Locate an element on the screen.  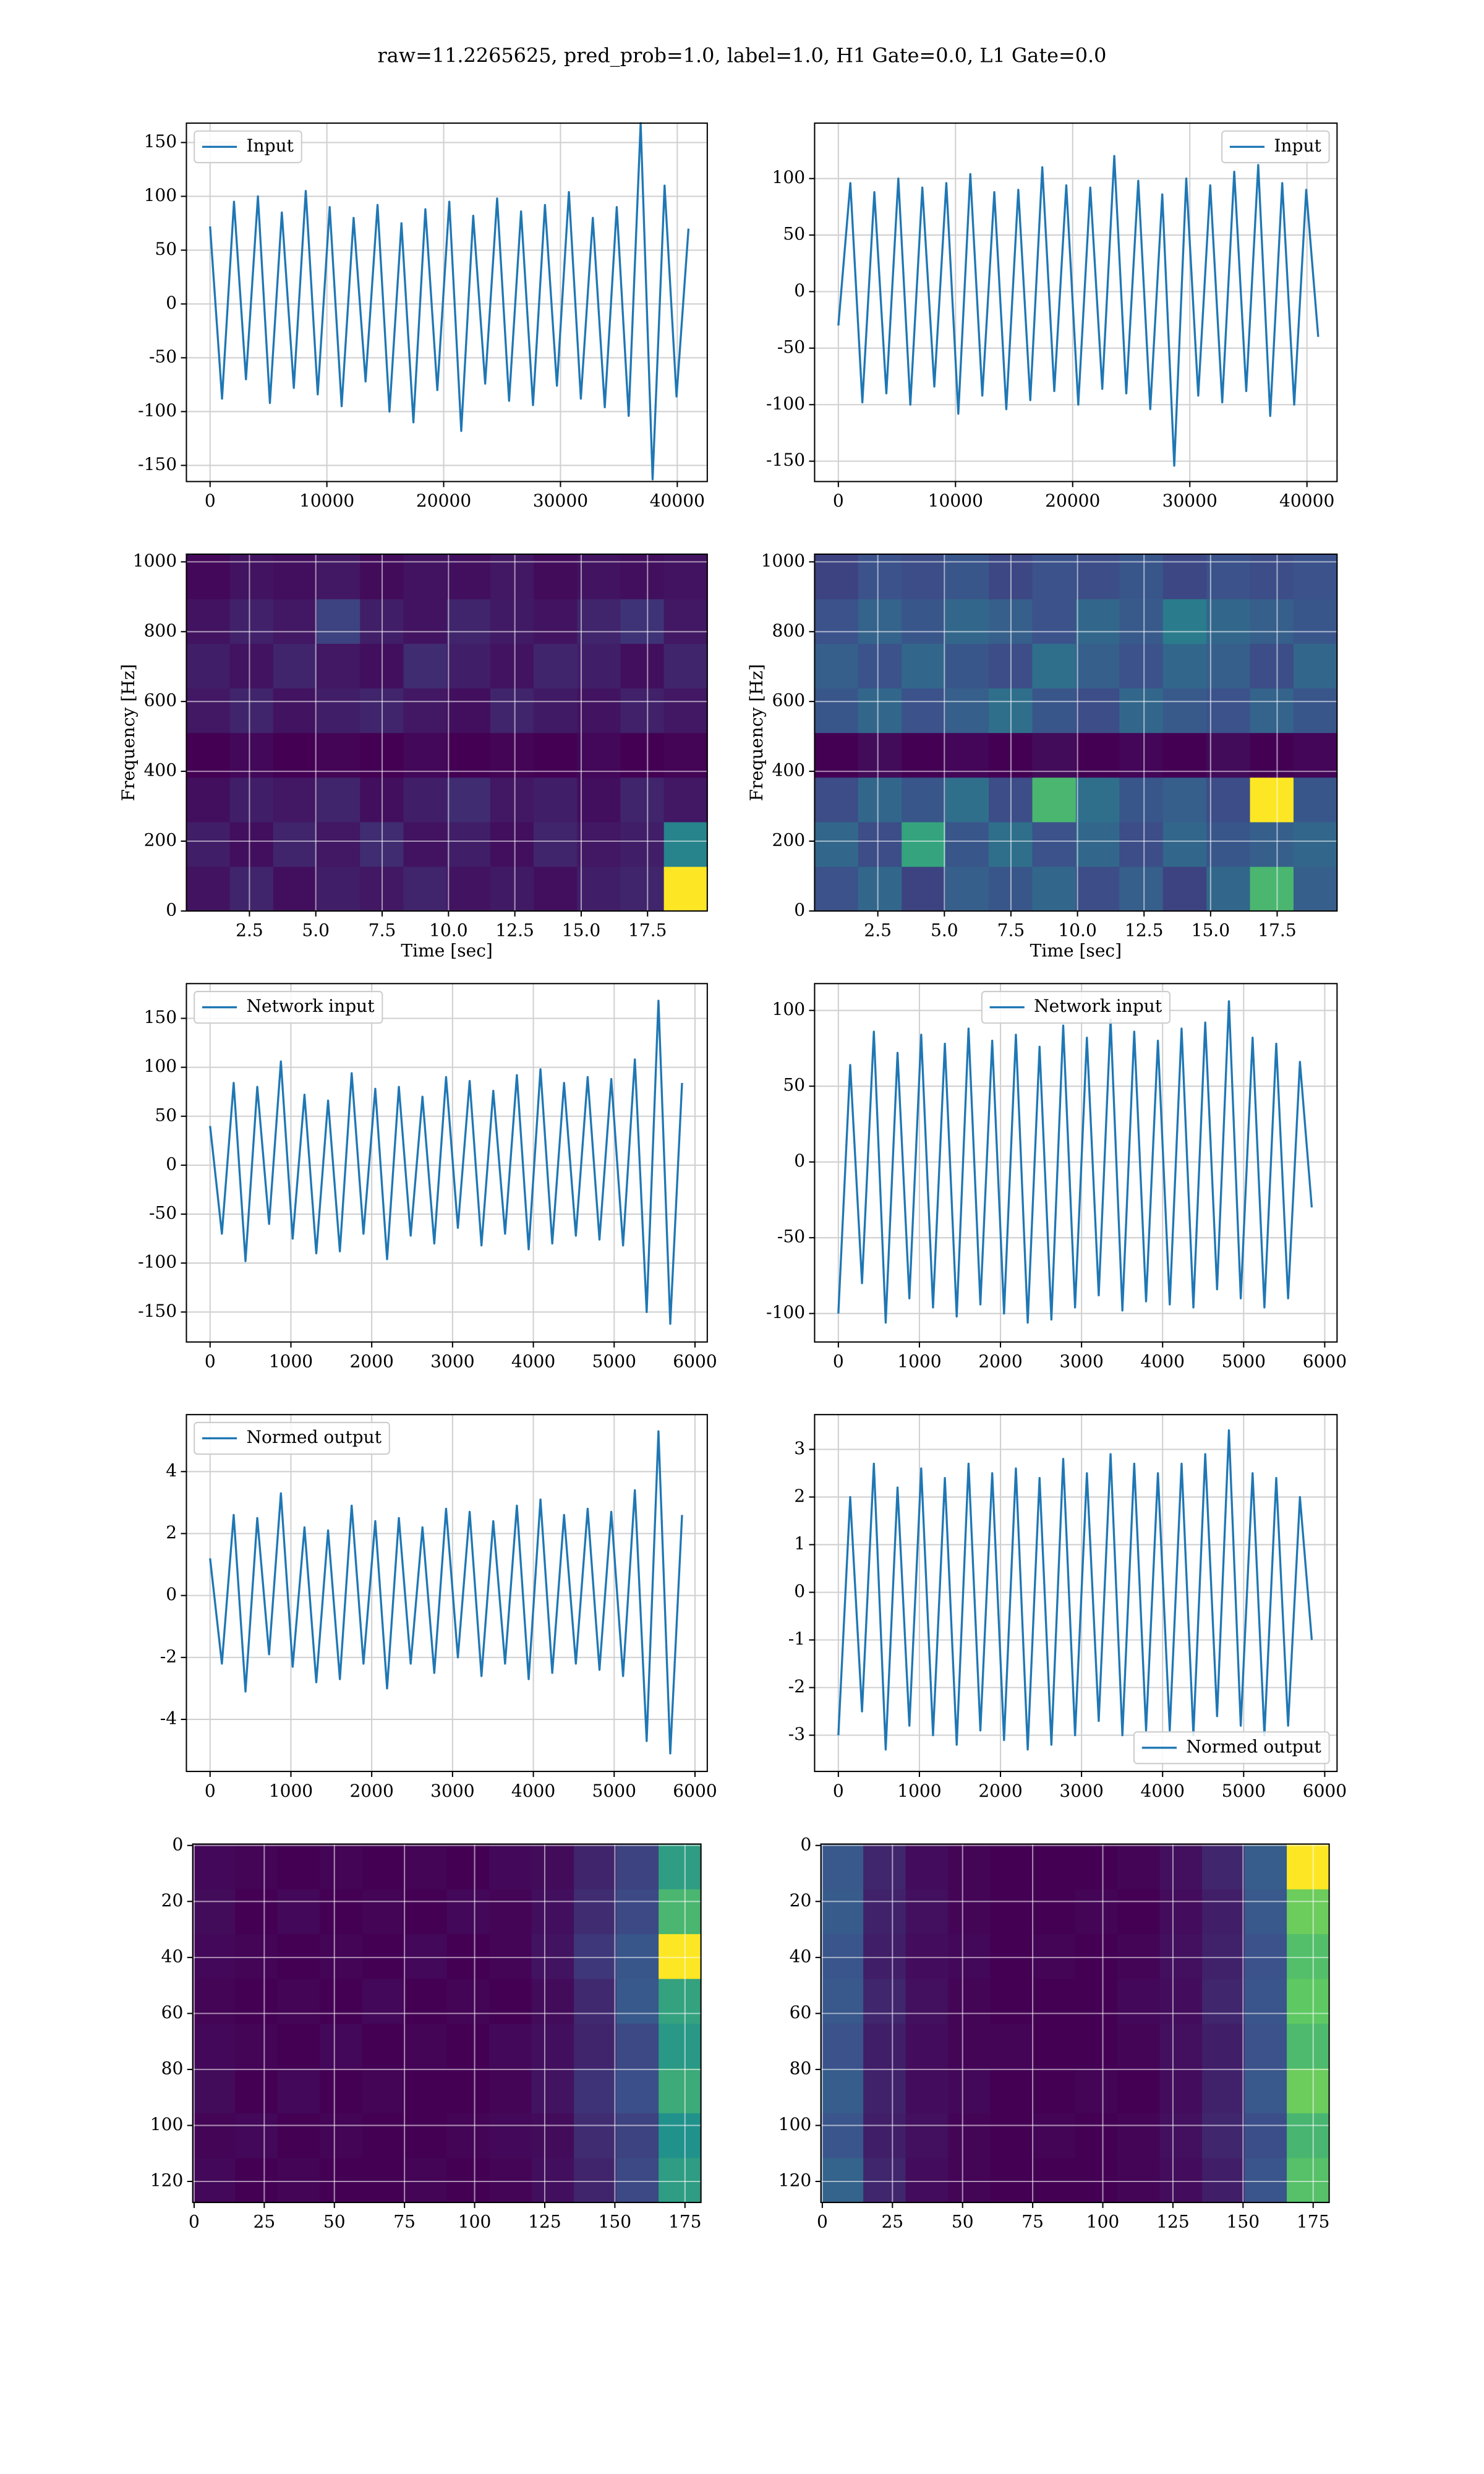
x-tick-label: 20000 is located at coordinates (1072, 500).